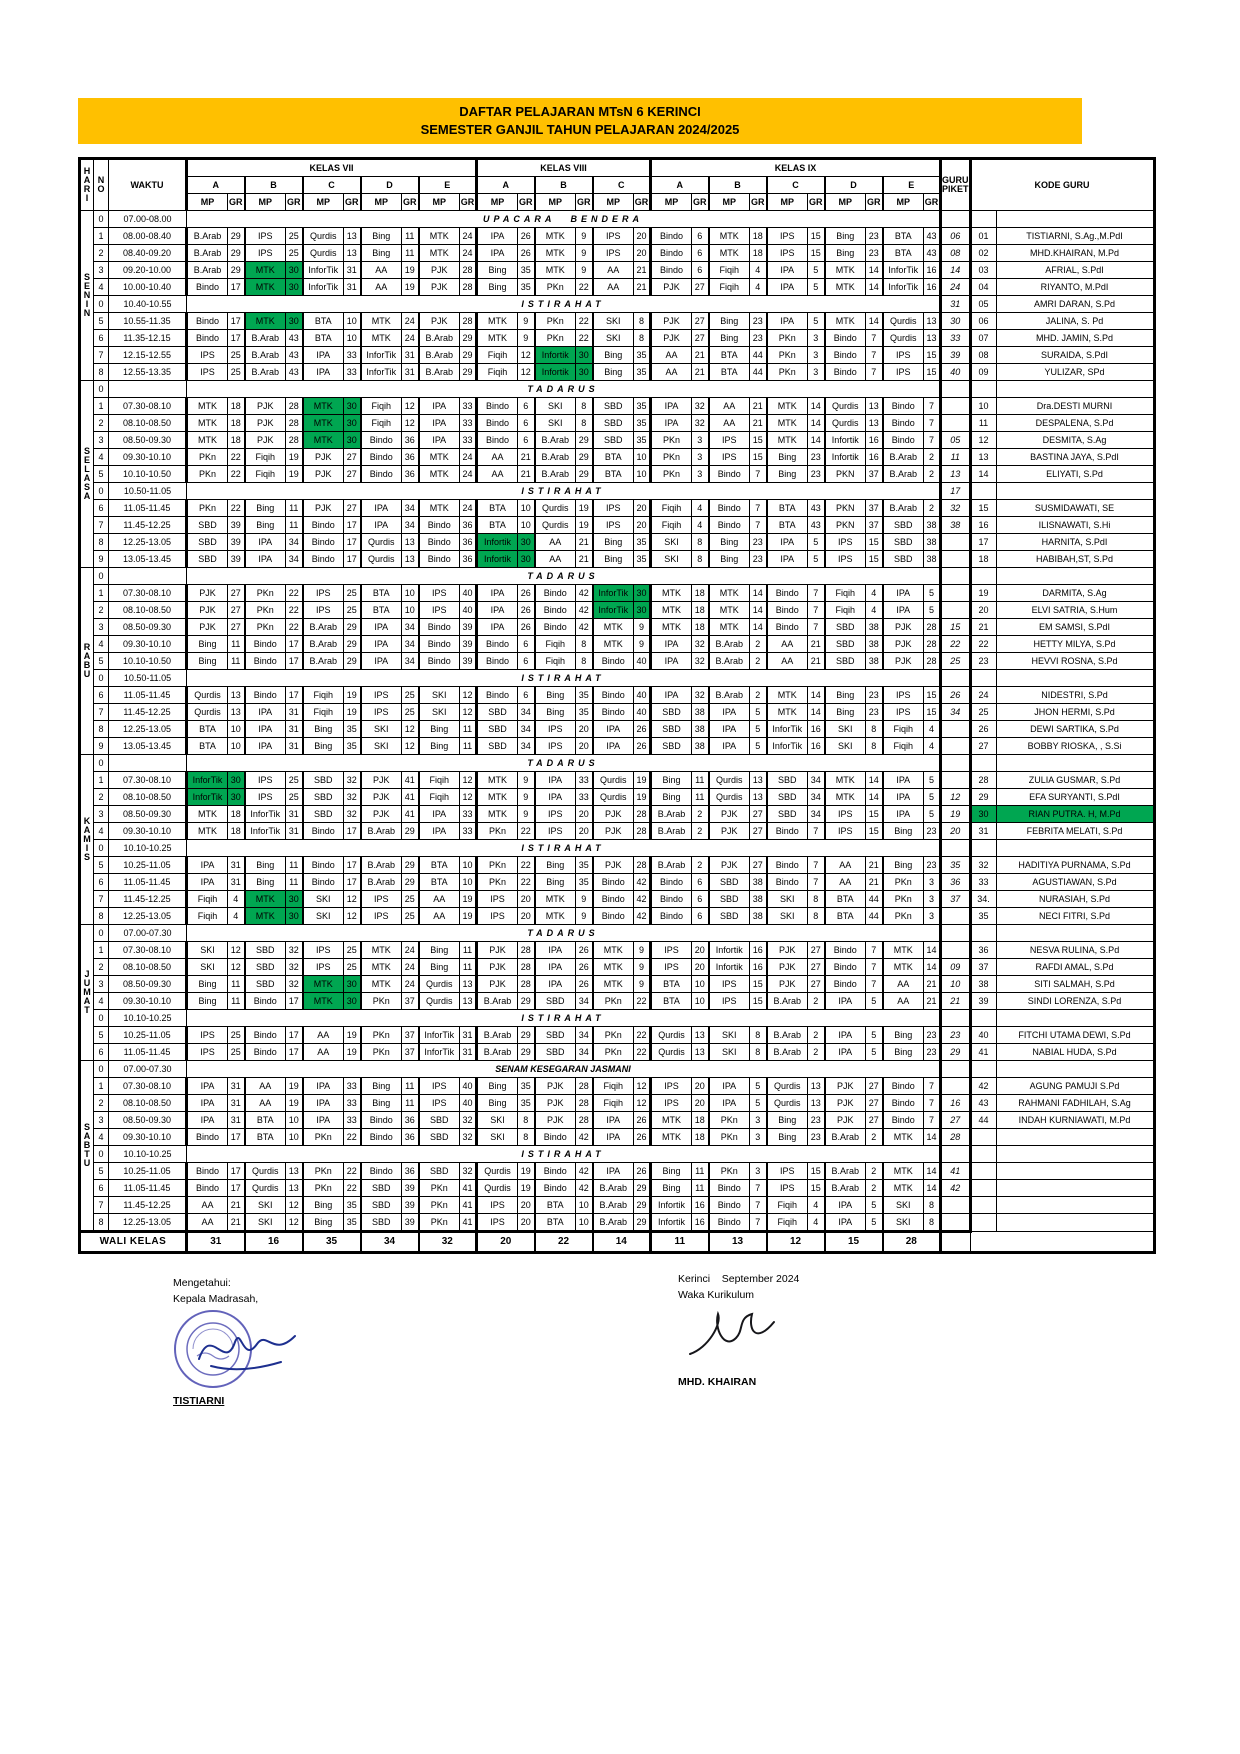 Image resolution: width=1240 pixels, height=1754 pixels. Describe the element at coordinates (147, 661) in the screenshot. I see `time-range: 10.10-10.50` at that location.